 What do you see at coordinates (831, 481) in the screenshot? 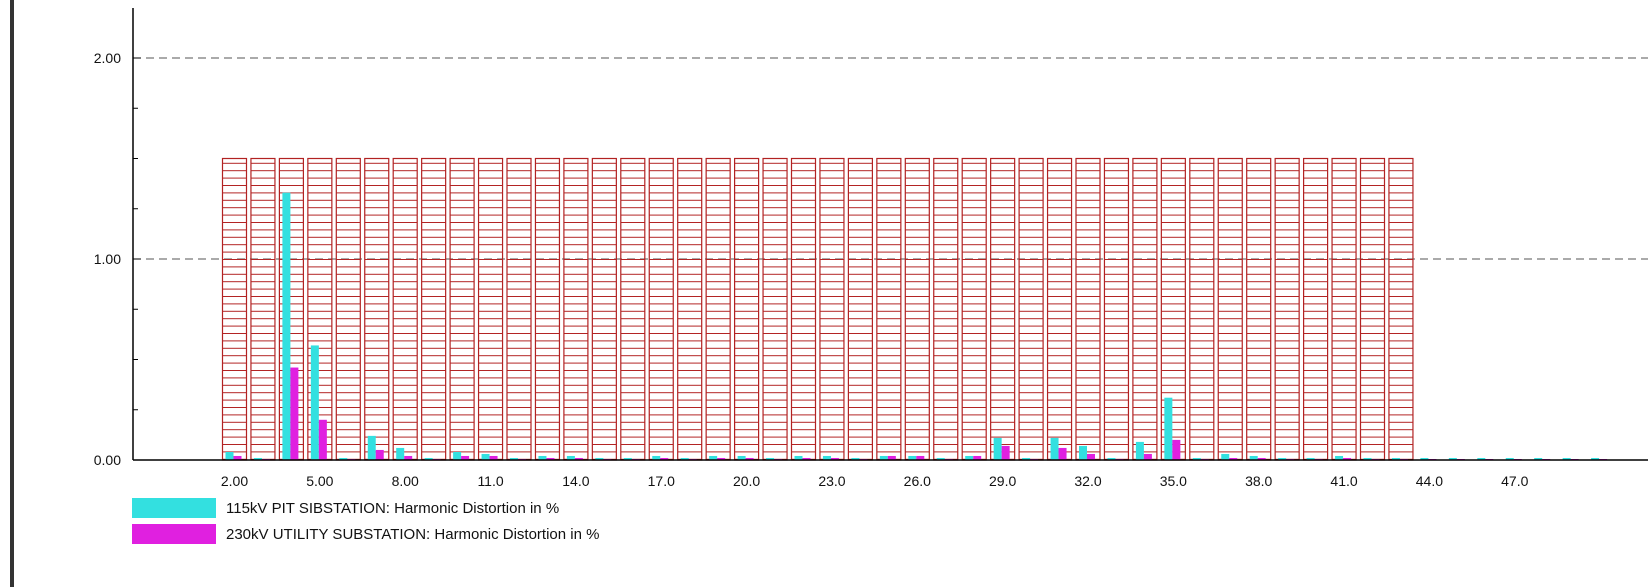
I see `x-tick-label: 23.0` at bounding box center [831, 481].